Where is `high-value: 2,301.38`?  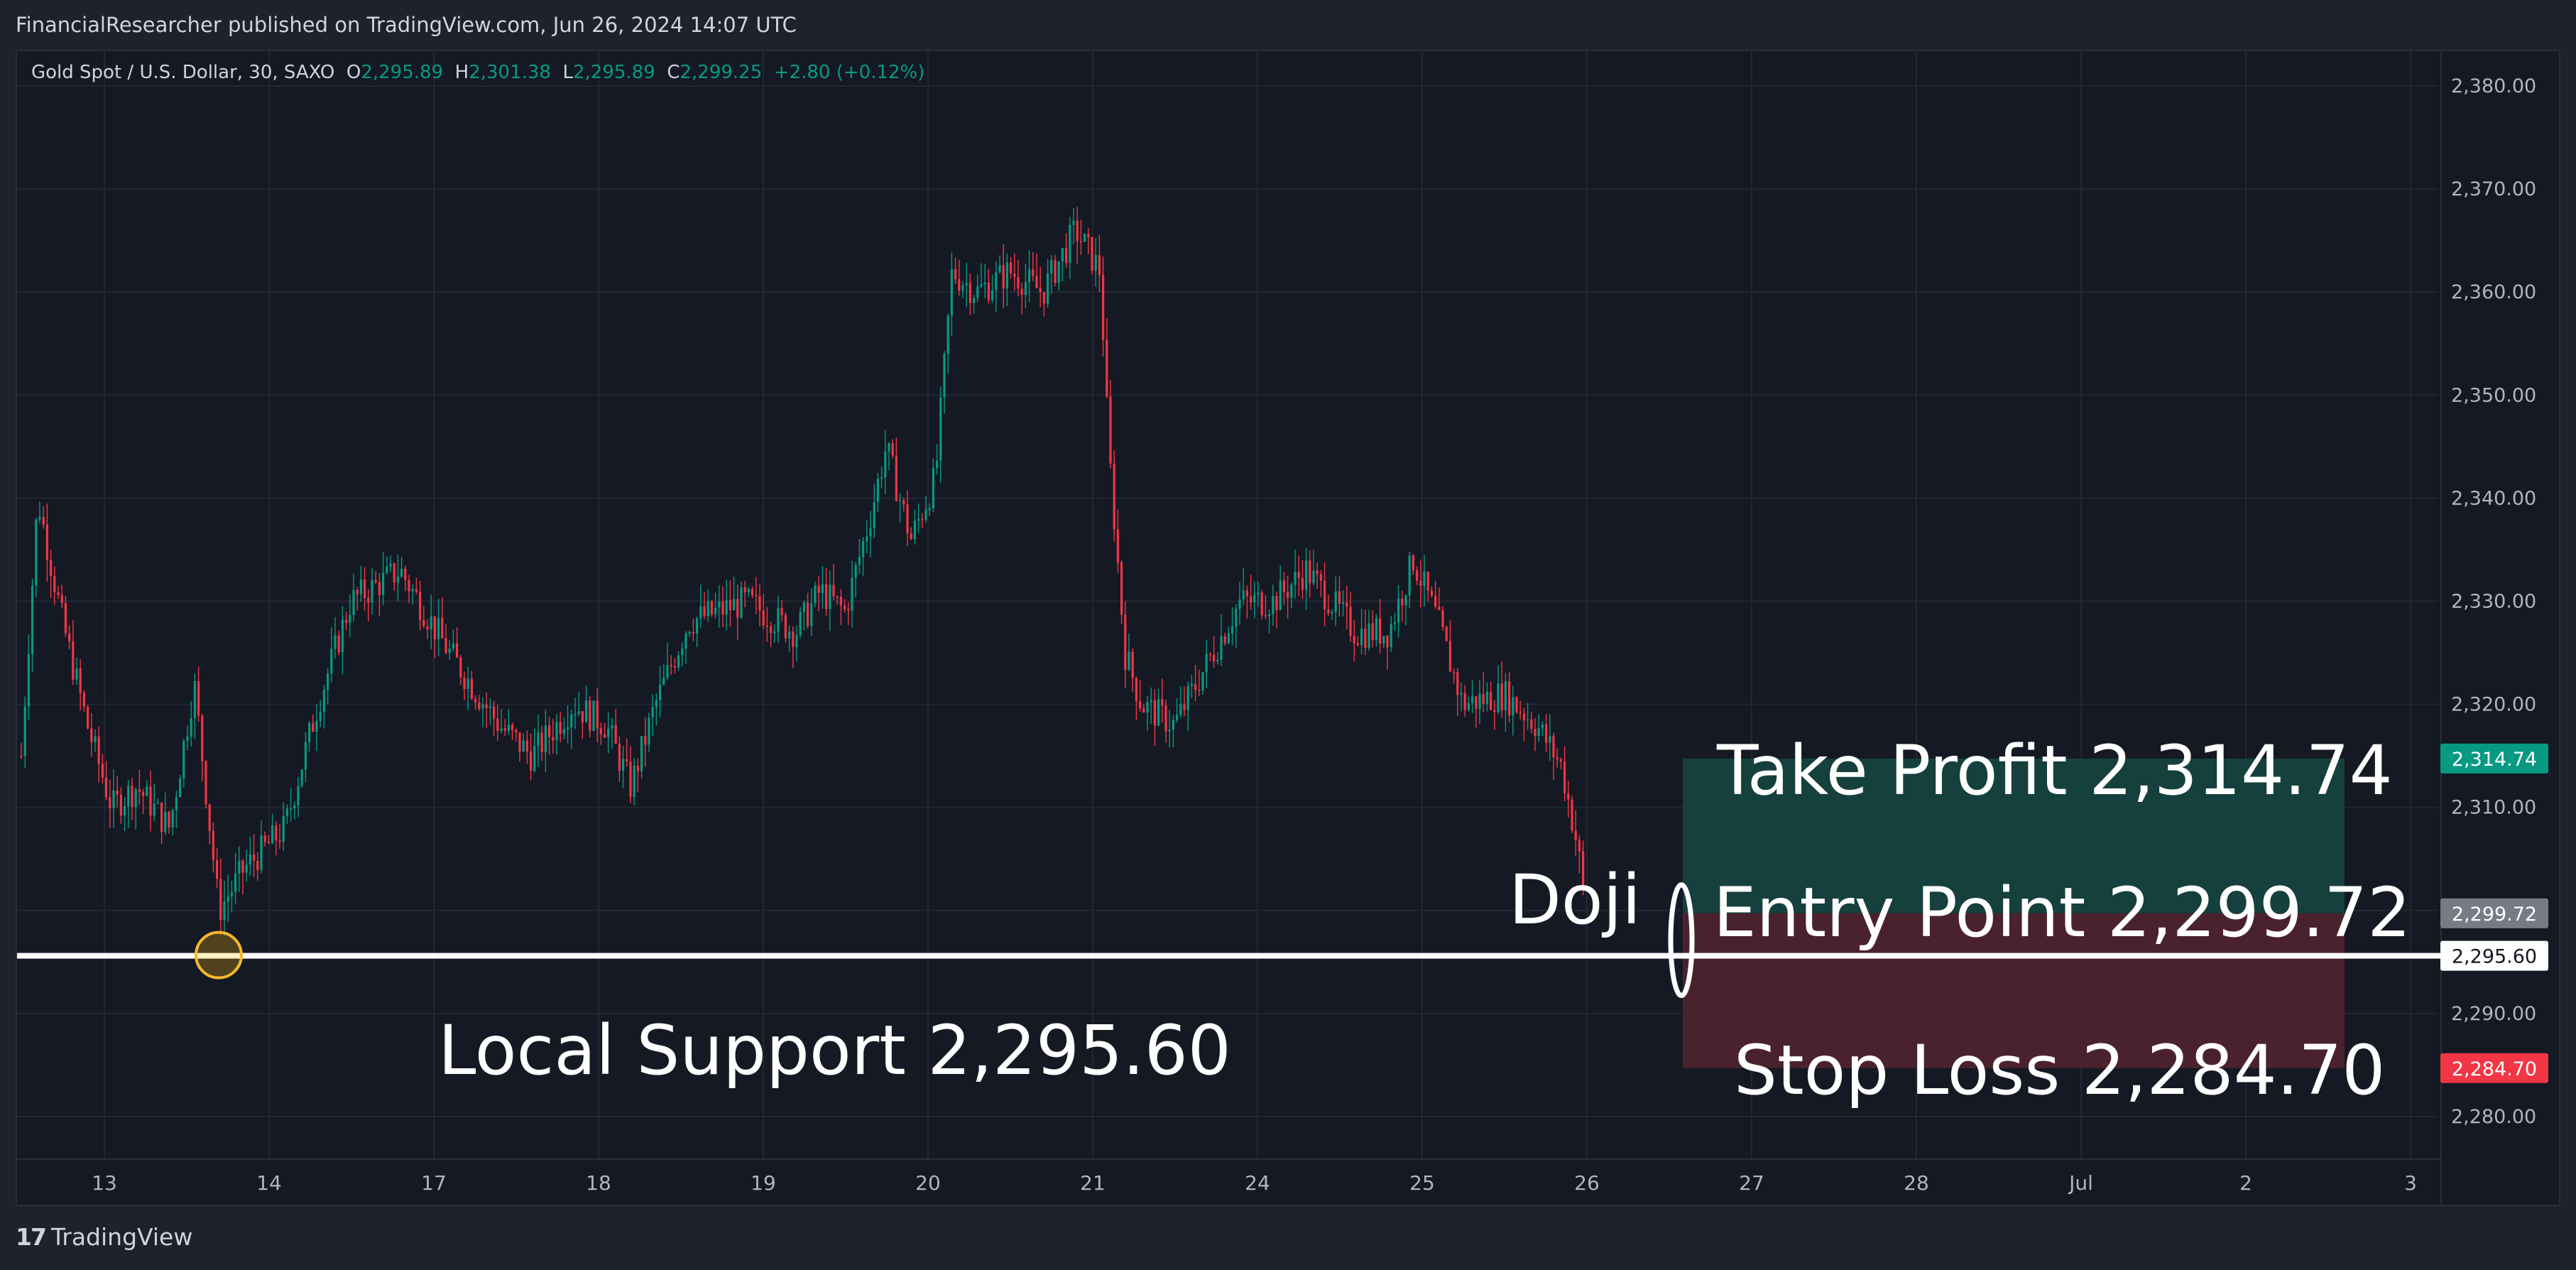 high-value: 2,301.38 is located at coordinates (510, 72).